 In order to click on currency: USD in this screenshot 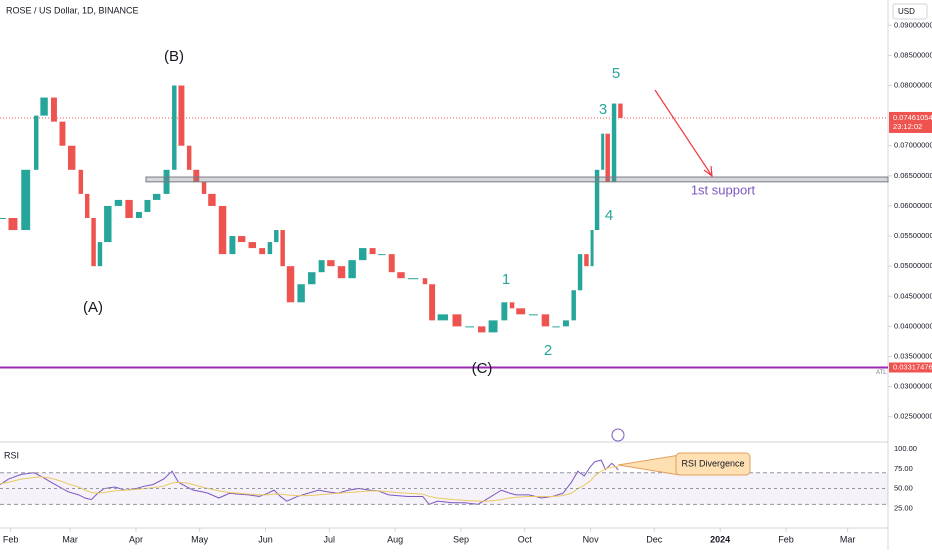, I will do `click(906, 11)`.